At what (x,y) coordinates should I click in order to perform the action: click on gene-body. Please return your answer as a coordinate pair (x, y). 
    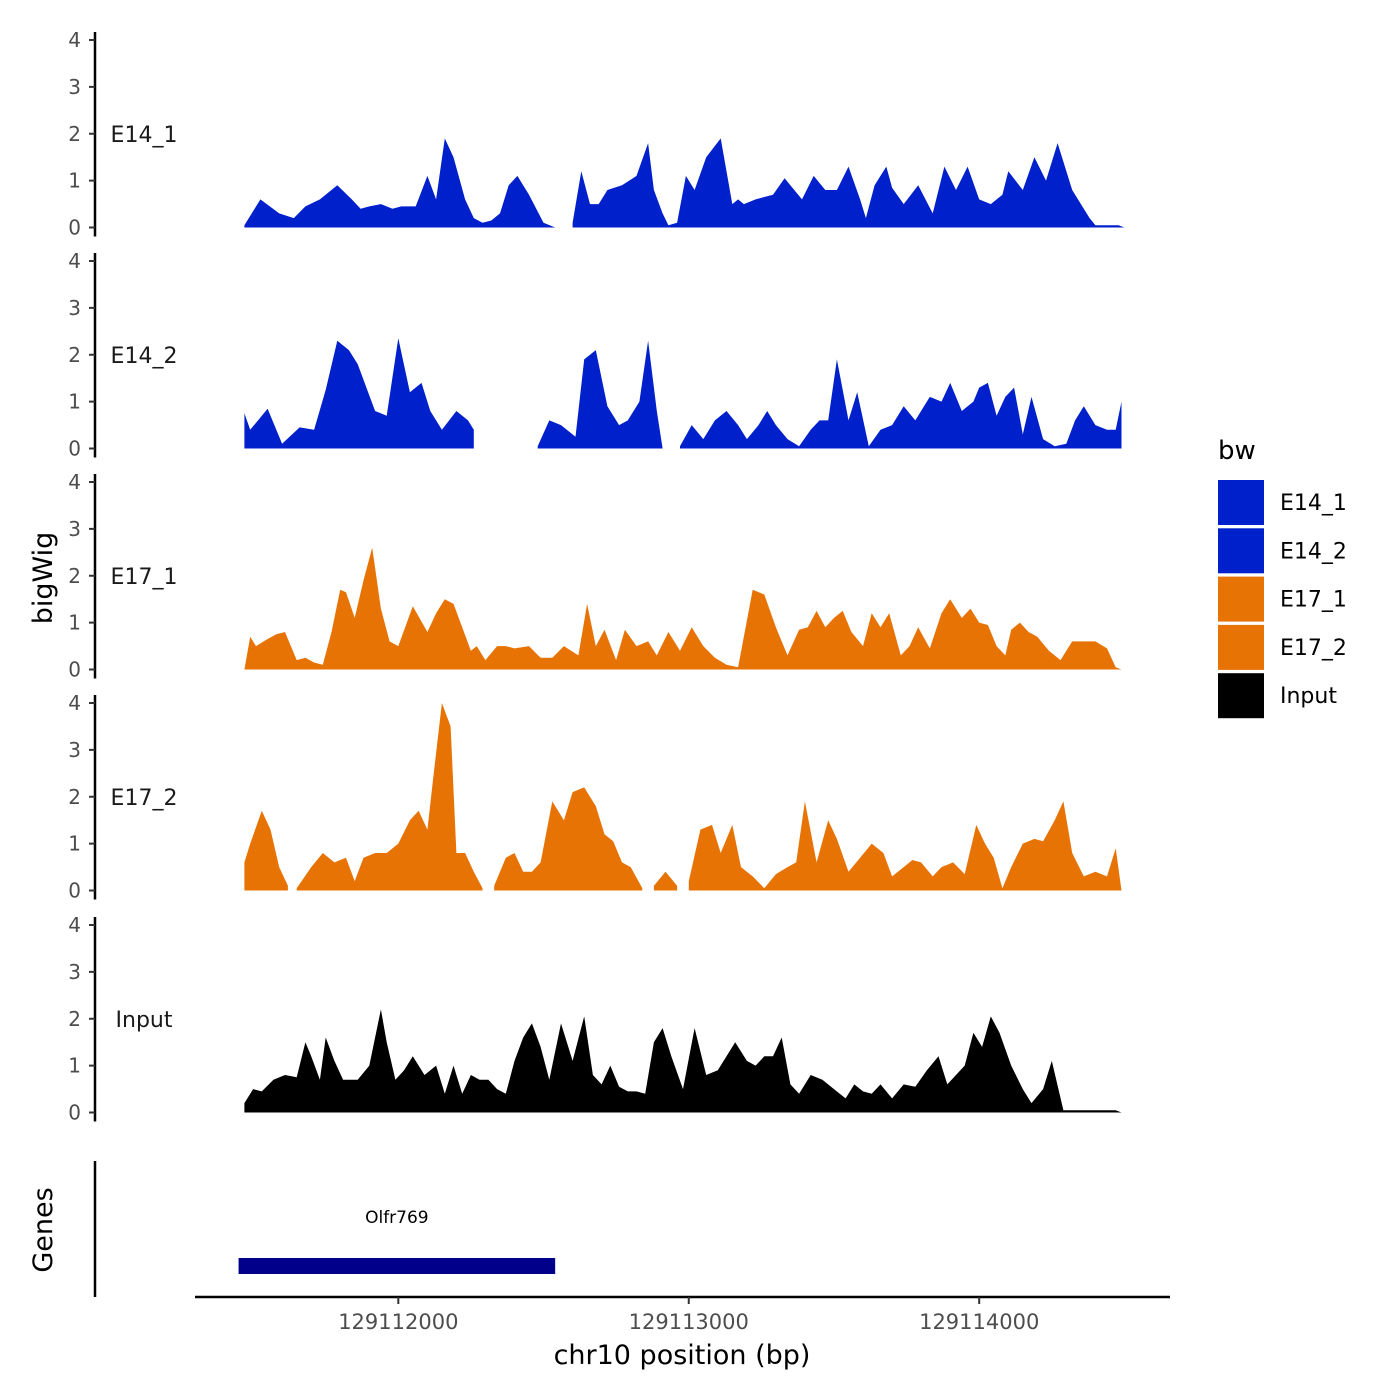
    Looking at the image, I should click on (397, 1266).